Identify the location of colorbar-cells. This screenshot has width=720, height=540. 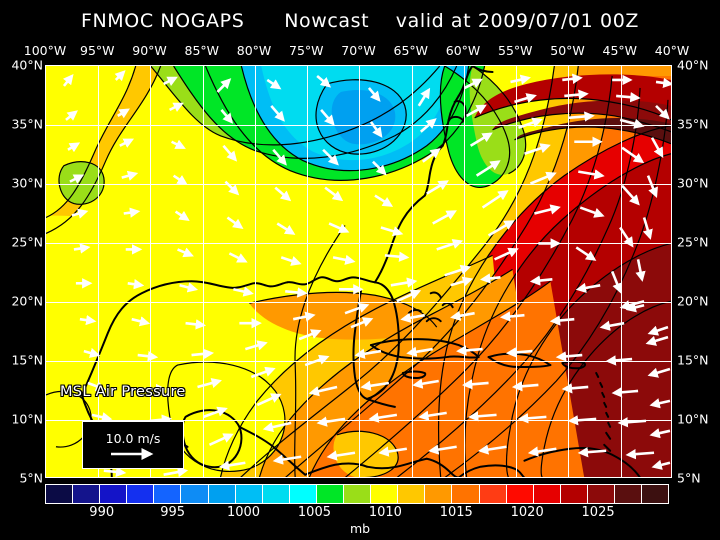
(357, 494).